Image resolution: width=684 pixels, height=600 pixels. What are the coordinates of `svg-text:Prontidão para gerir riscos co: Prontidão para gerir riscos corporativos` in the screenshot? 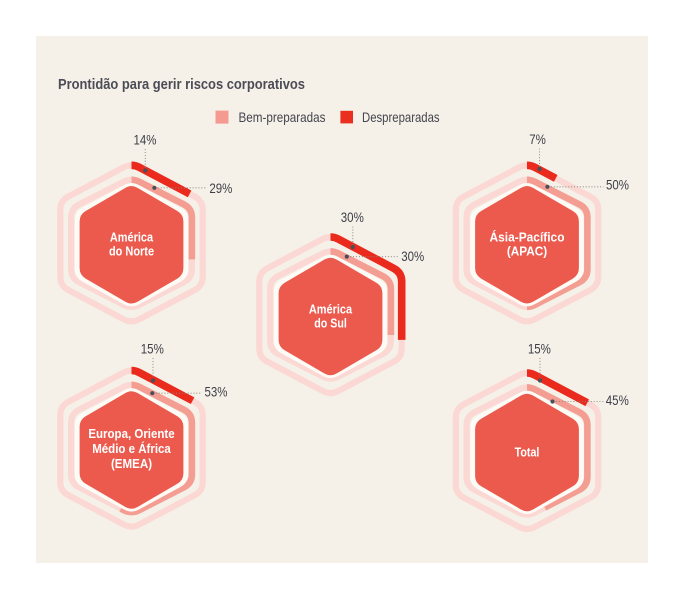 It's located at (181, 84).